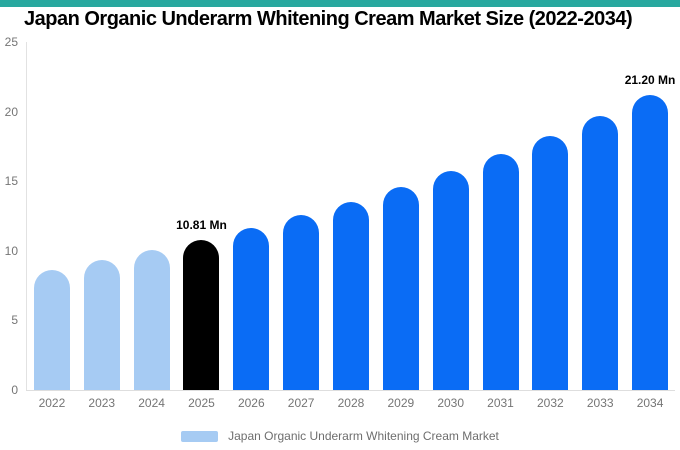 This screenshot has width=680, height=450. Describe the element at coordinates (52, 403) in the screenshot. I see `x-tick-2022: 2022` at that location.